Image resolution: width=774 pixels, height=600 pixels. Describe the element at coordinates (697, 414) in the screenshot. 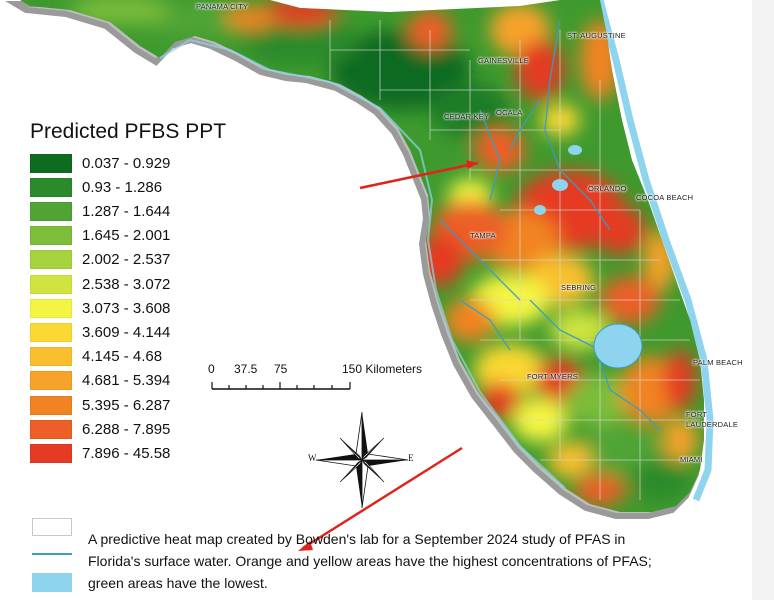

I see `city-label: FORT` at that location.